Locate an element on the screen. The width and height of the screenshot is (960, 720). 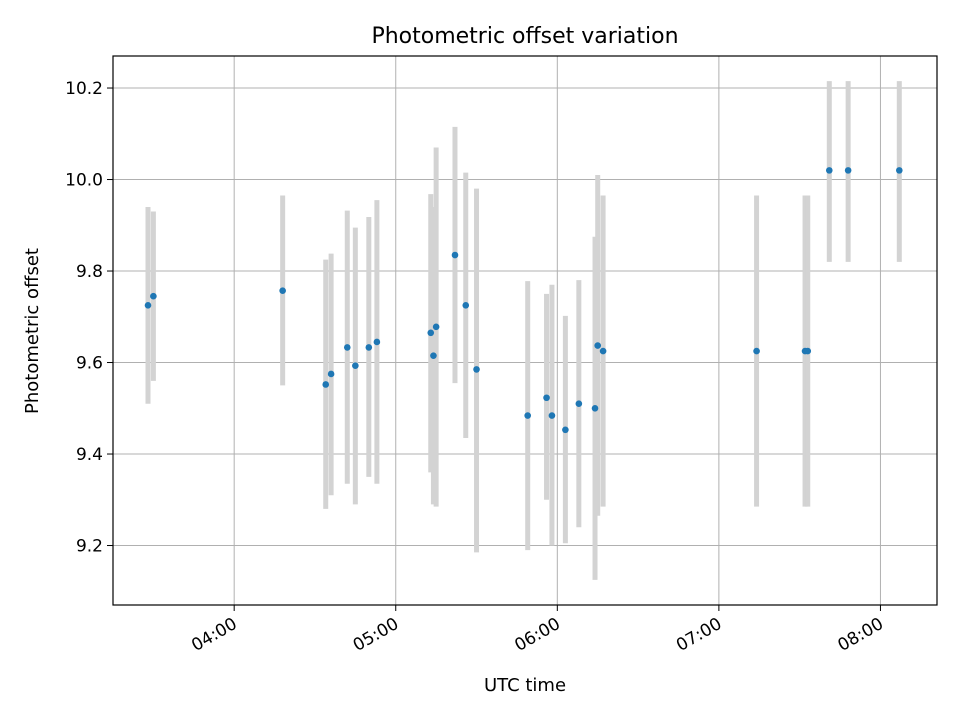
y-tick-label: 9.2 is located at coordinates (89, 547).